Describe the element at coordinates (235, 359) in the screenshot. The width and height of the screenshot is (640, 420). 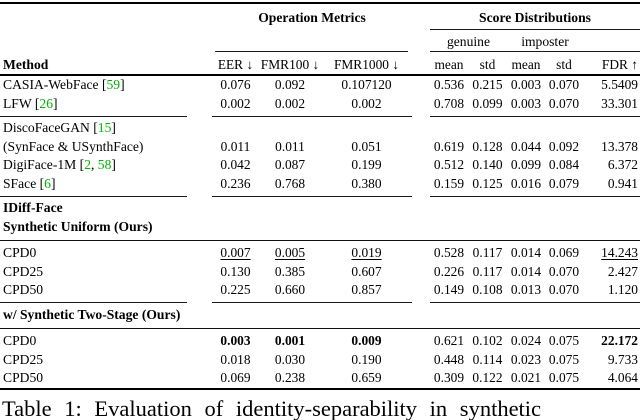
I see `metric-cell: 0.018` at that location.